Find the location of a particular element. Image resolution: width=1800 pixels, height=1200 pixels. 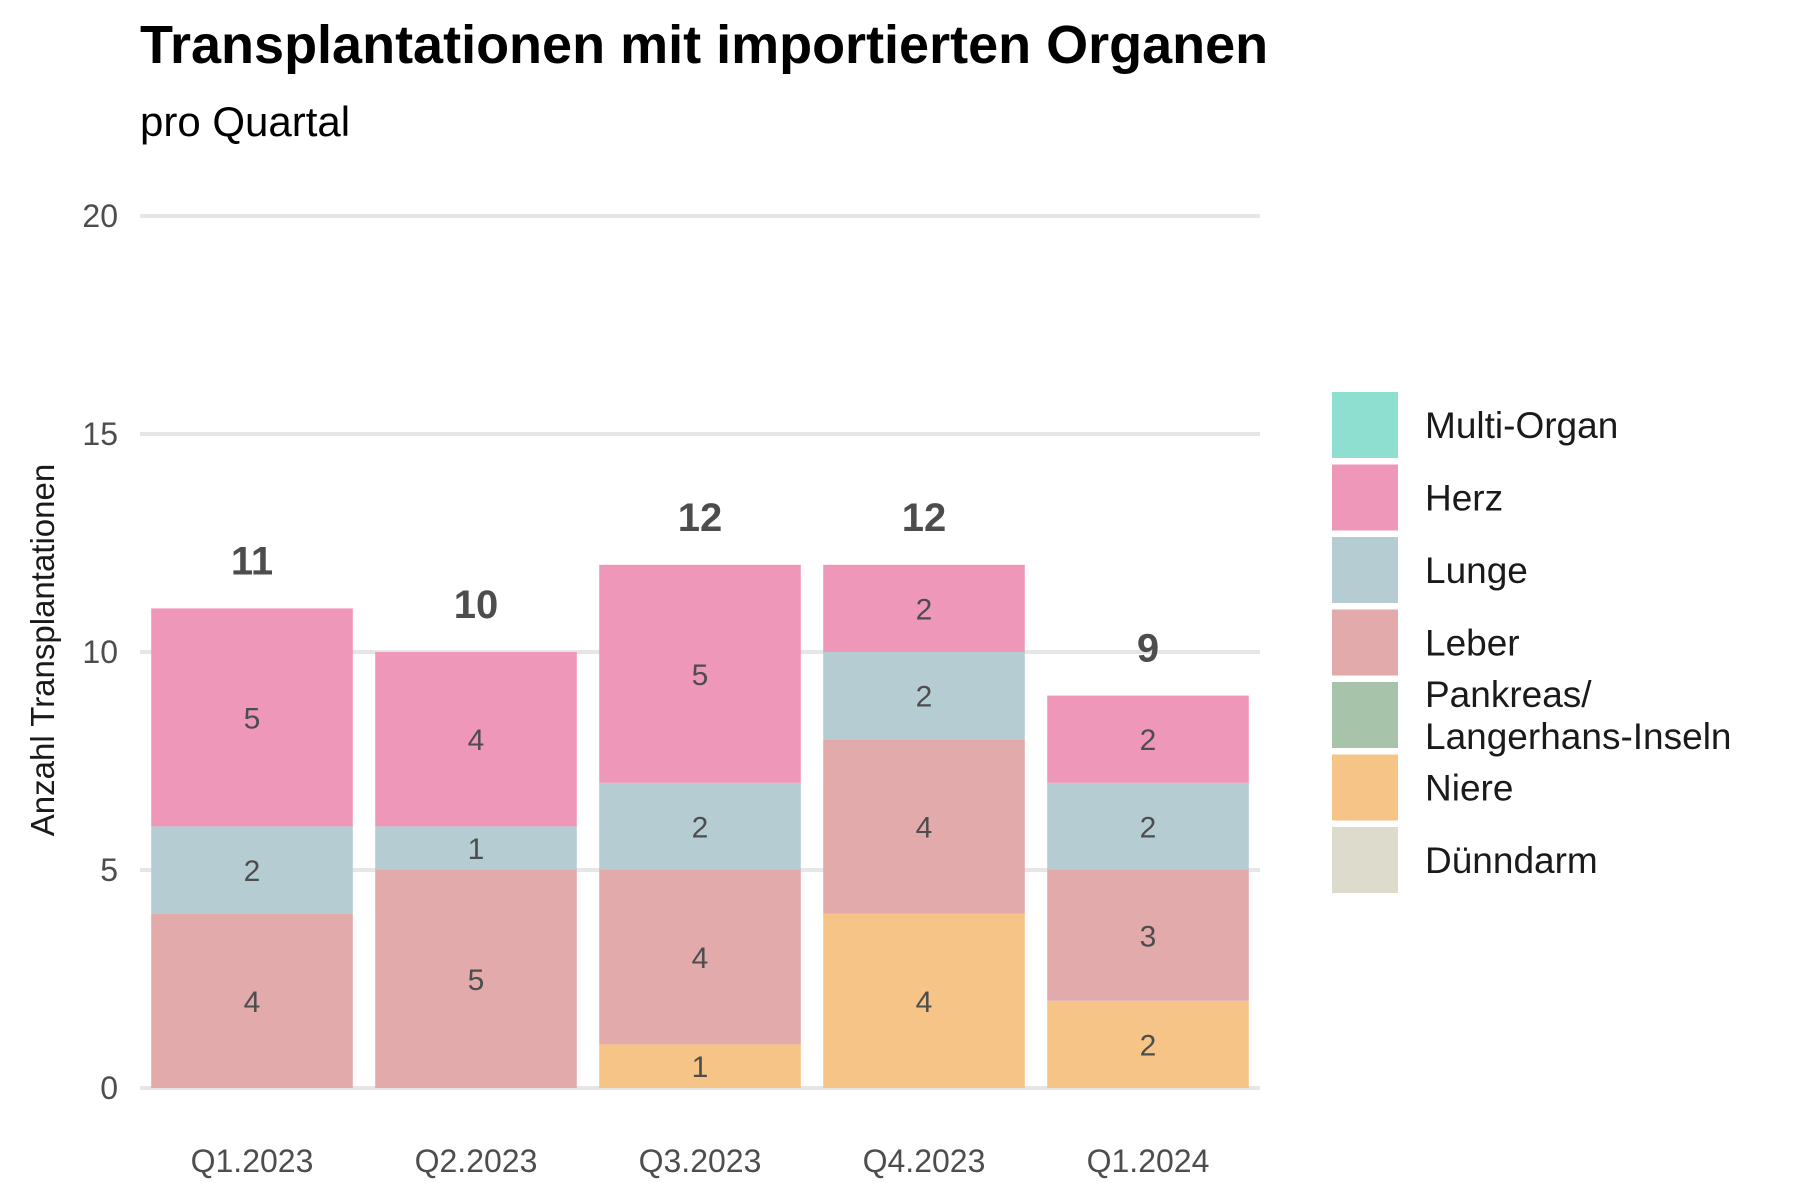

y-axis-title: Anzahl Transplantationen is located at coordinates (42, 650).